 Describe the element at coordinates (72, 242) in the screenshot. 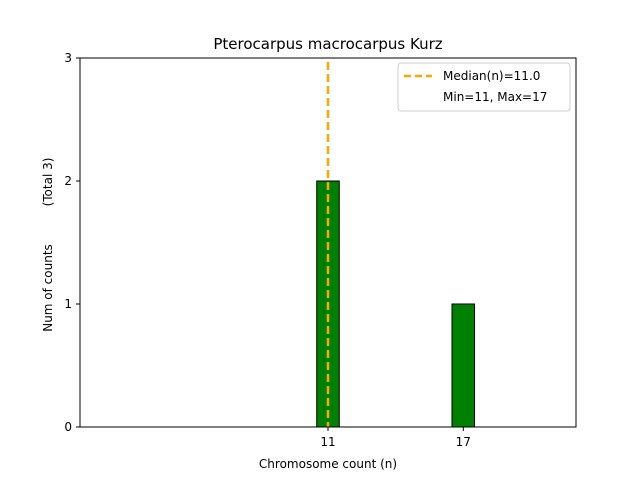

I see `y-axis-ticks: 0 1 2 3` at that location.